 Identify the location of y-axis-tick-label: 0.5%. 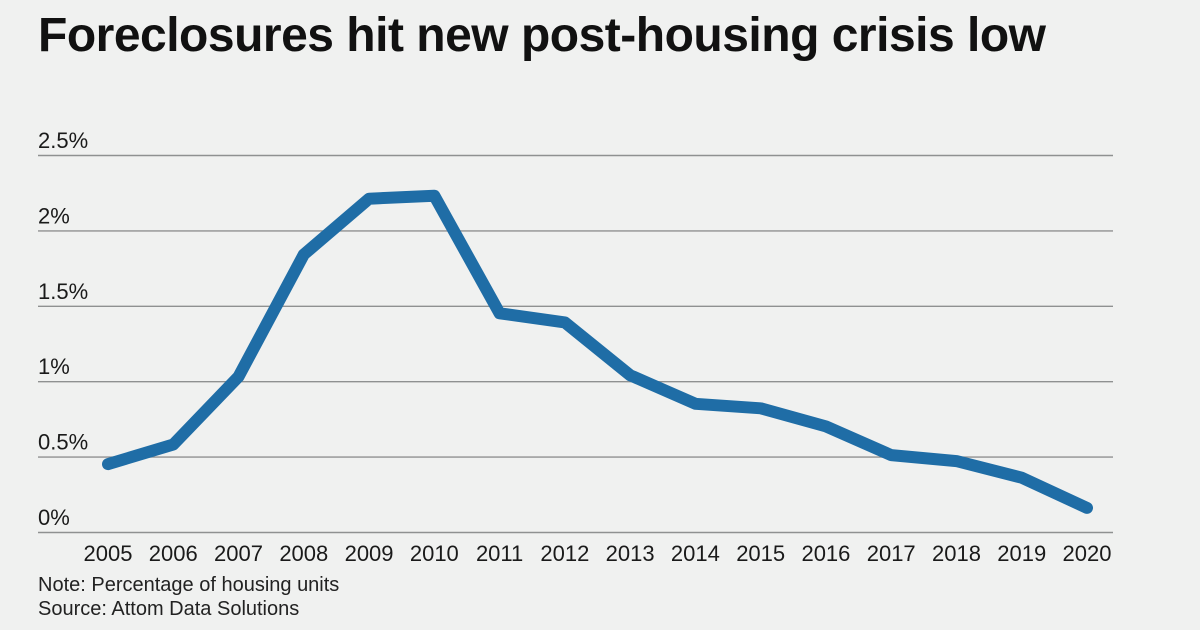
(63, 442).